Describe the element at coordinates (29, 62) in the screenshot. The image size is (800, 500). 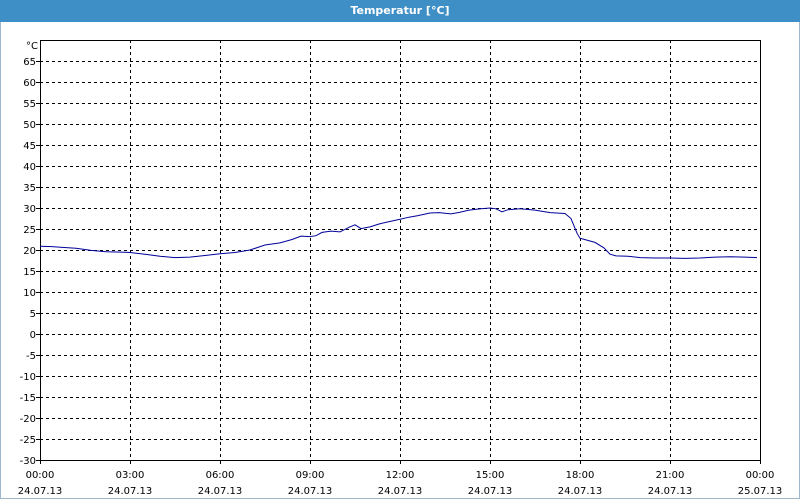
I see `y-tick-label: 65` at that location.